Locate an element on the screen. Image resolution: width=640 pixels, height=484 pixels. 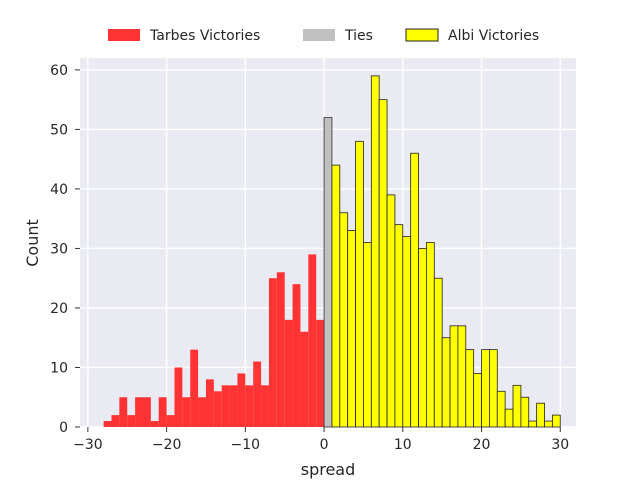
x-tick-label: 30 is located at coordinates (560, 445).